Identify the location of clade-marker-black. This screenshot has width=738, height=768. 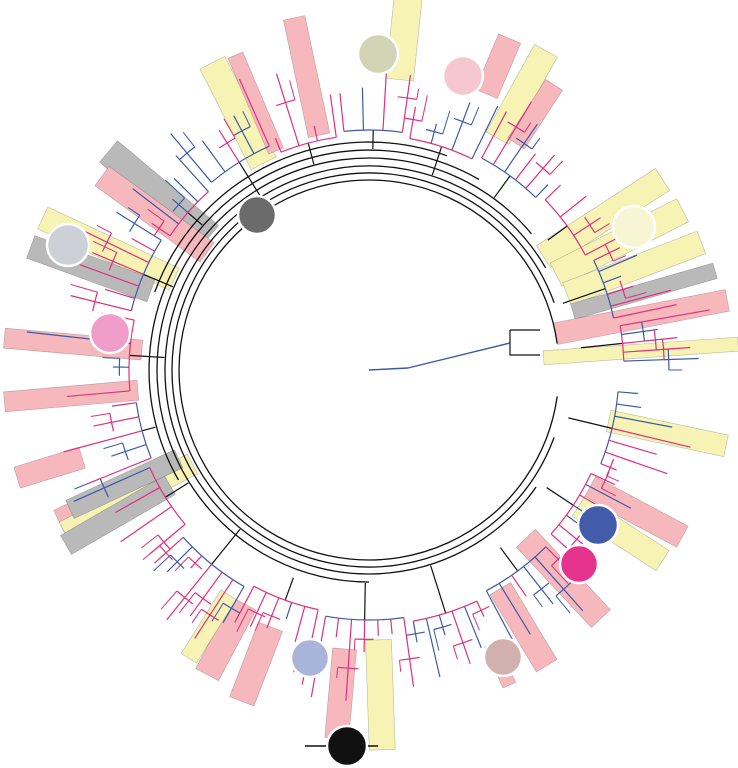
(347, 746).